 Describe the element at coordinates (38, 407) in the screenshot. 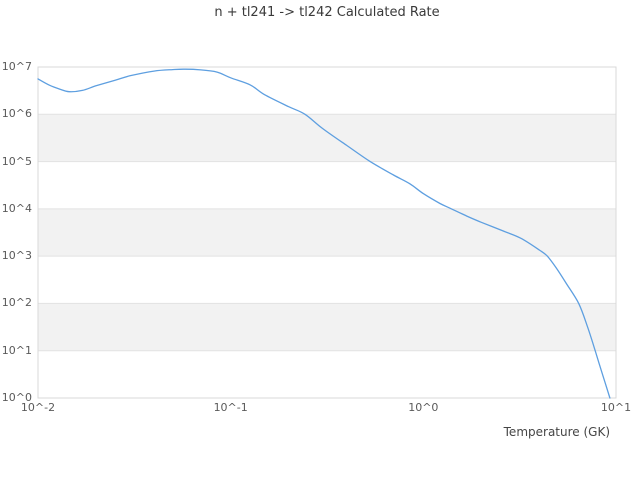

I see `x-tick-label: 10^-2` at that location.